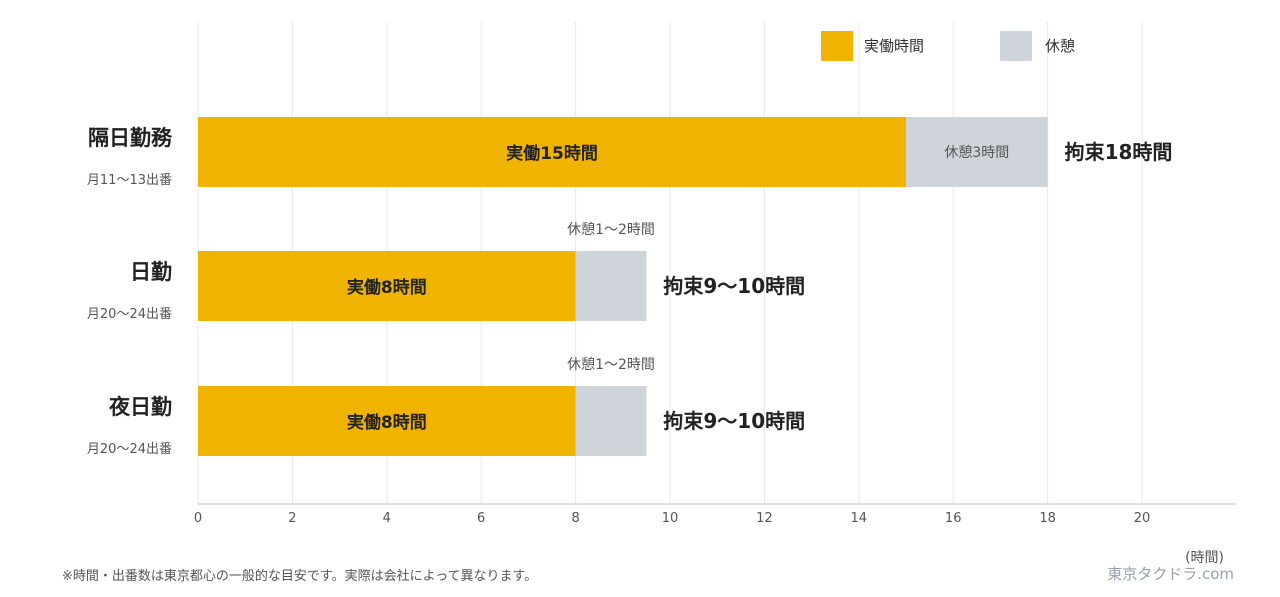  Describe the element at coordinates (130, 138) in the screenshot. I see `category-label: 隔日勤務` at that location.